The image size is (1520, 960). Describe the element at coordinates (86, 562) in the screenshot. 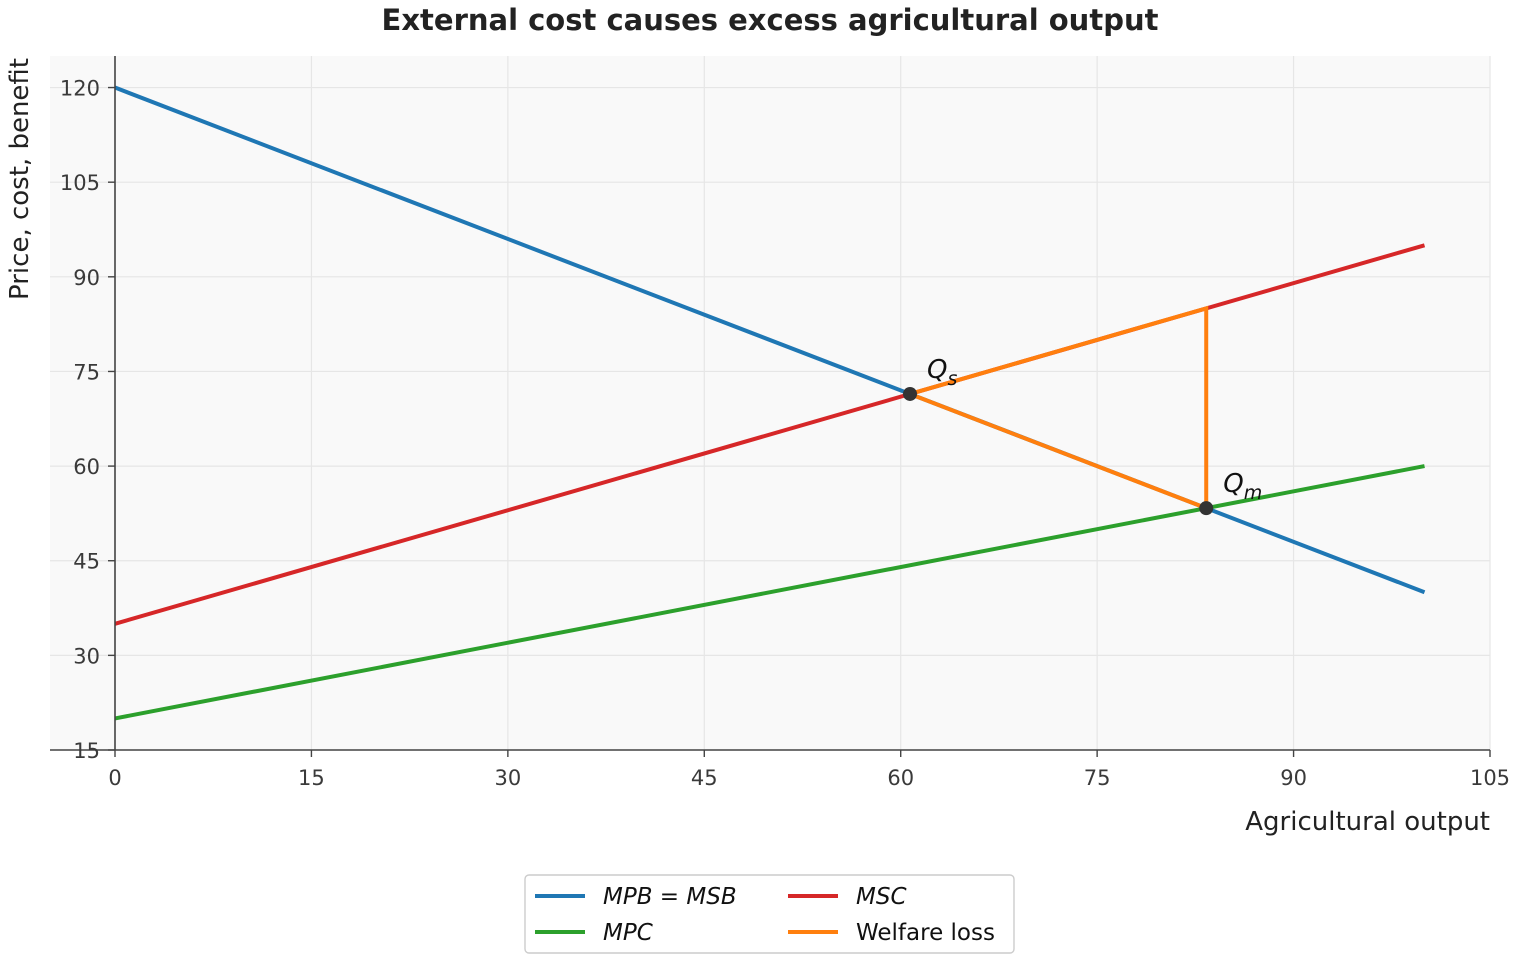

I see `y-tick-label: 45` at that location.